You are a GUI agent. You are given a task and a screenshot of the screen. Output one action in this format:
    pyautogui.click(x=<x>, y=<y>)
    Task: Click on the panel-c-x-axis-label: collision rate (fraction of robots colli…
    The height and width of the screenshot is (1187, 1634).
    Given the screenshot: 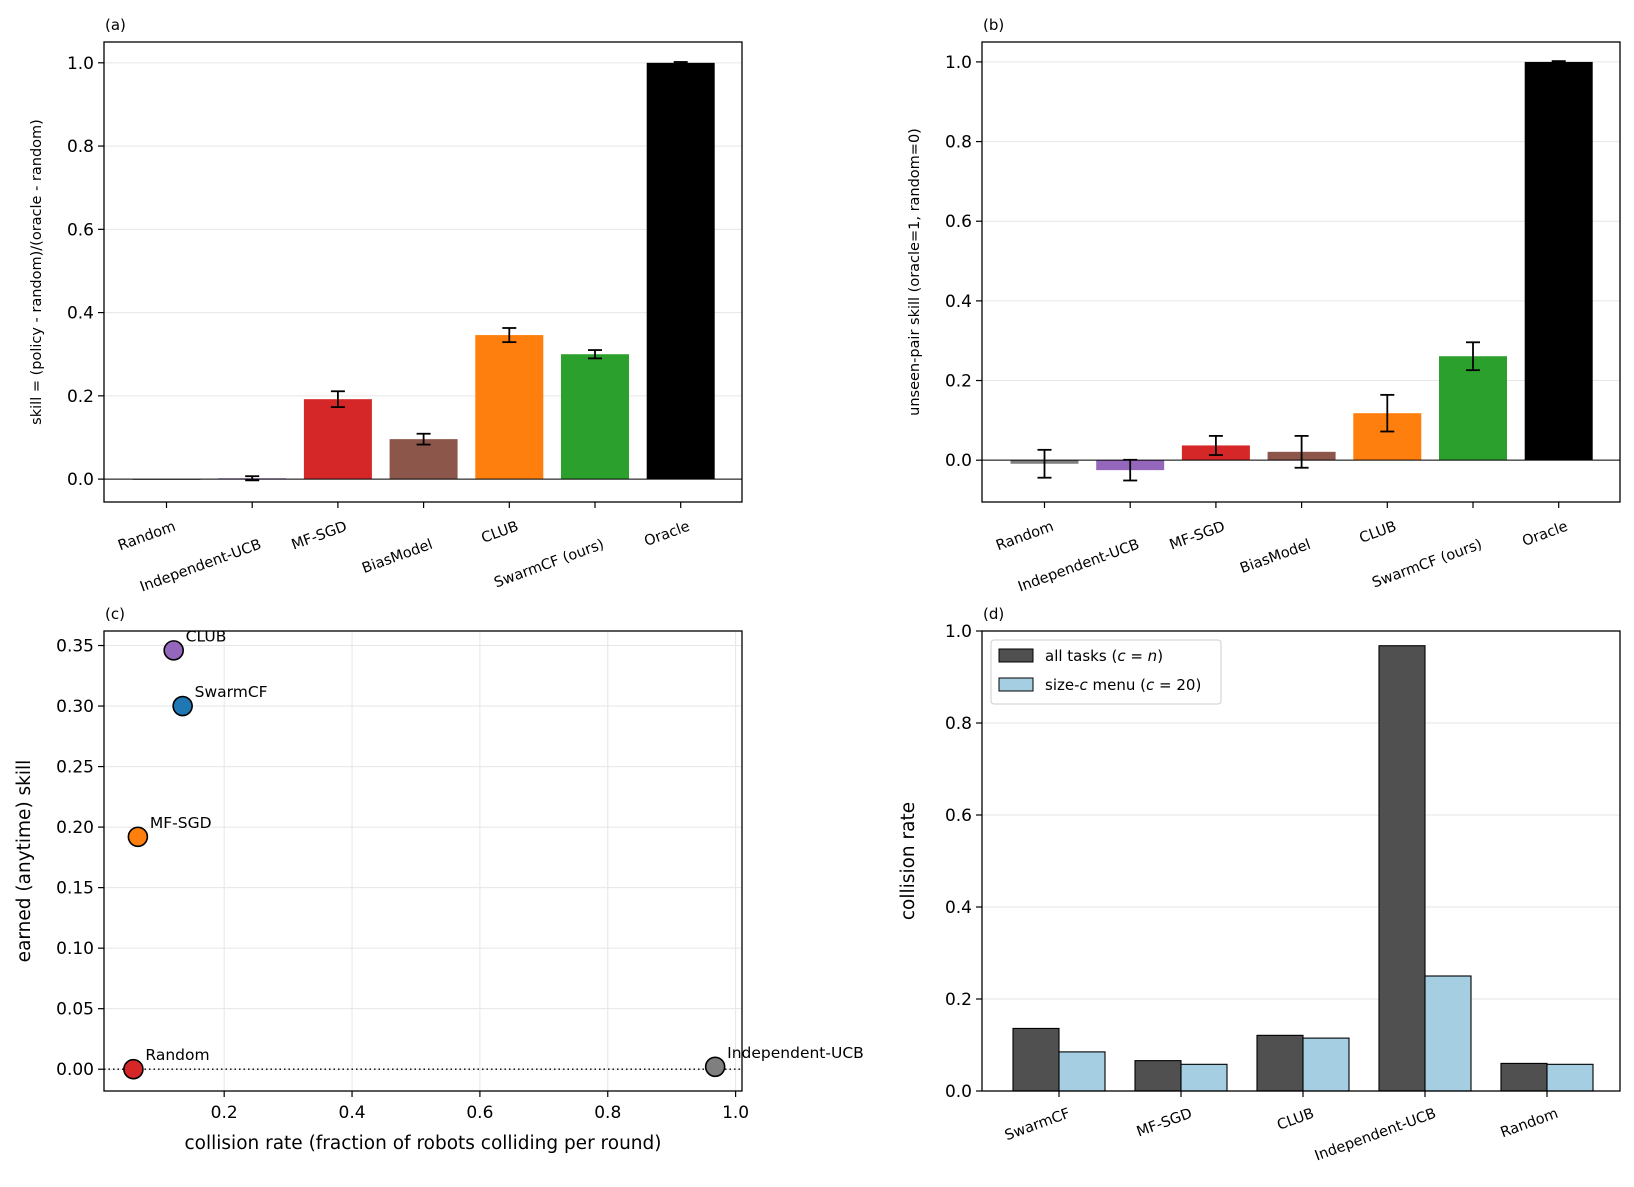 What is the action you would take?
    pyautogui.click(x=423, y=1143)
    